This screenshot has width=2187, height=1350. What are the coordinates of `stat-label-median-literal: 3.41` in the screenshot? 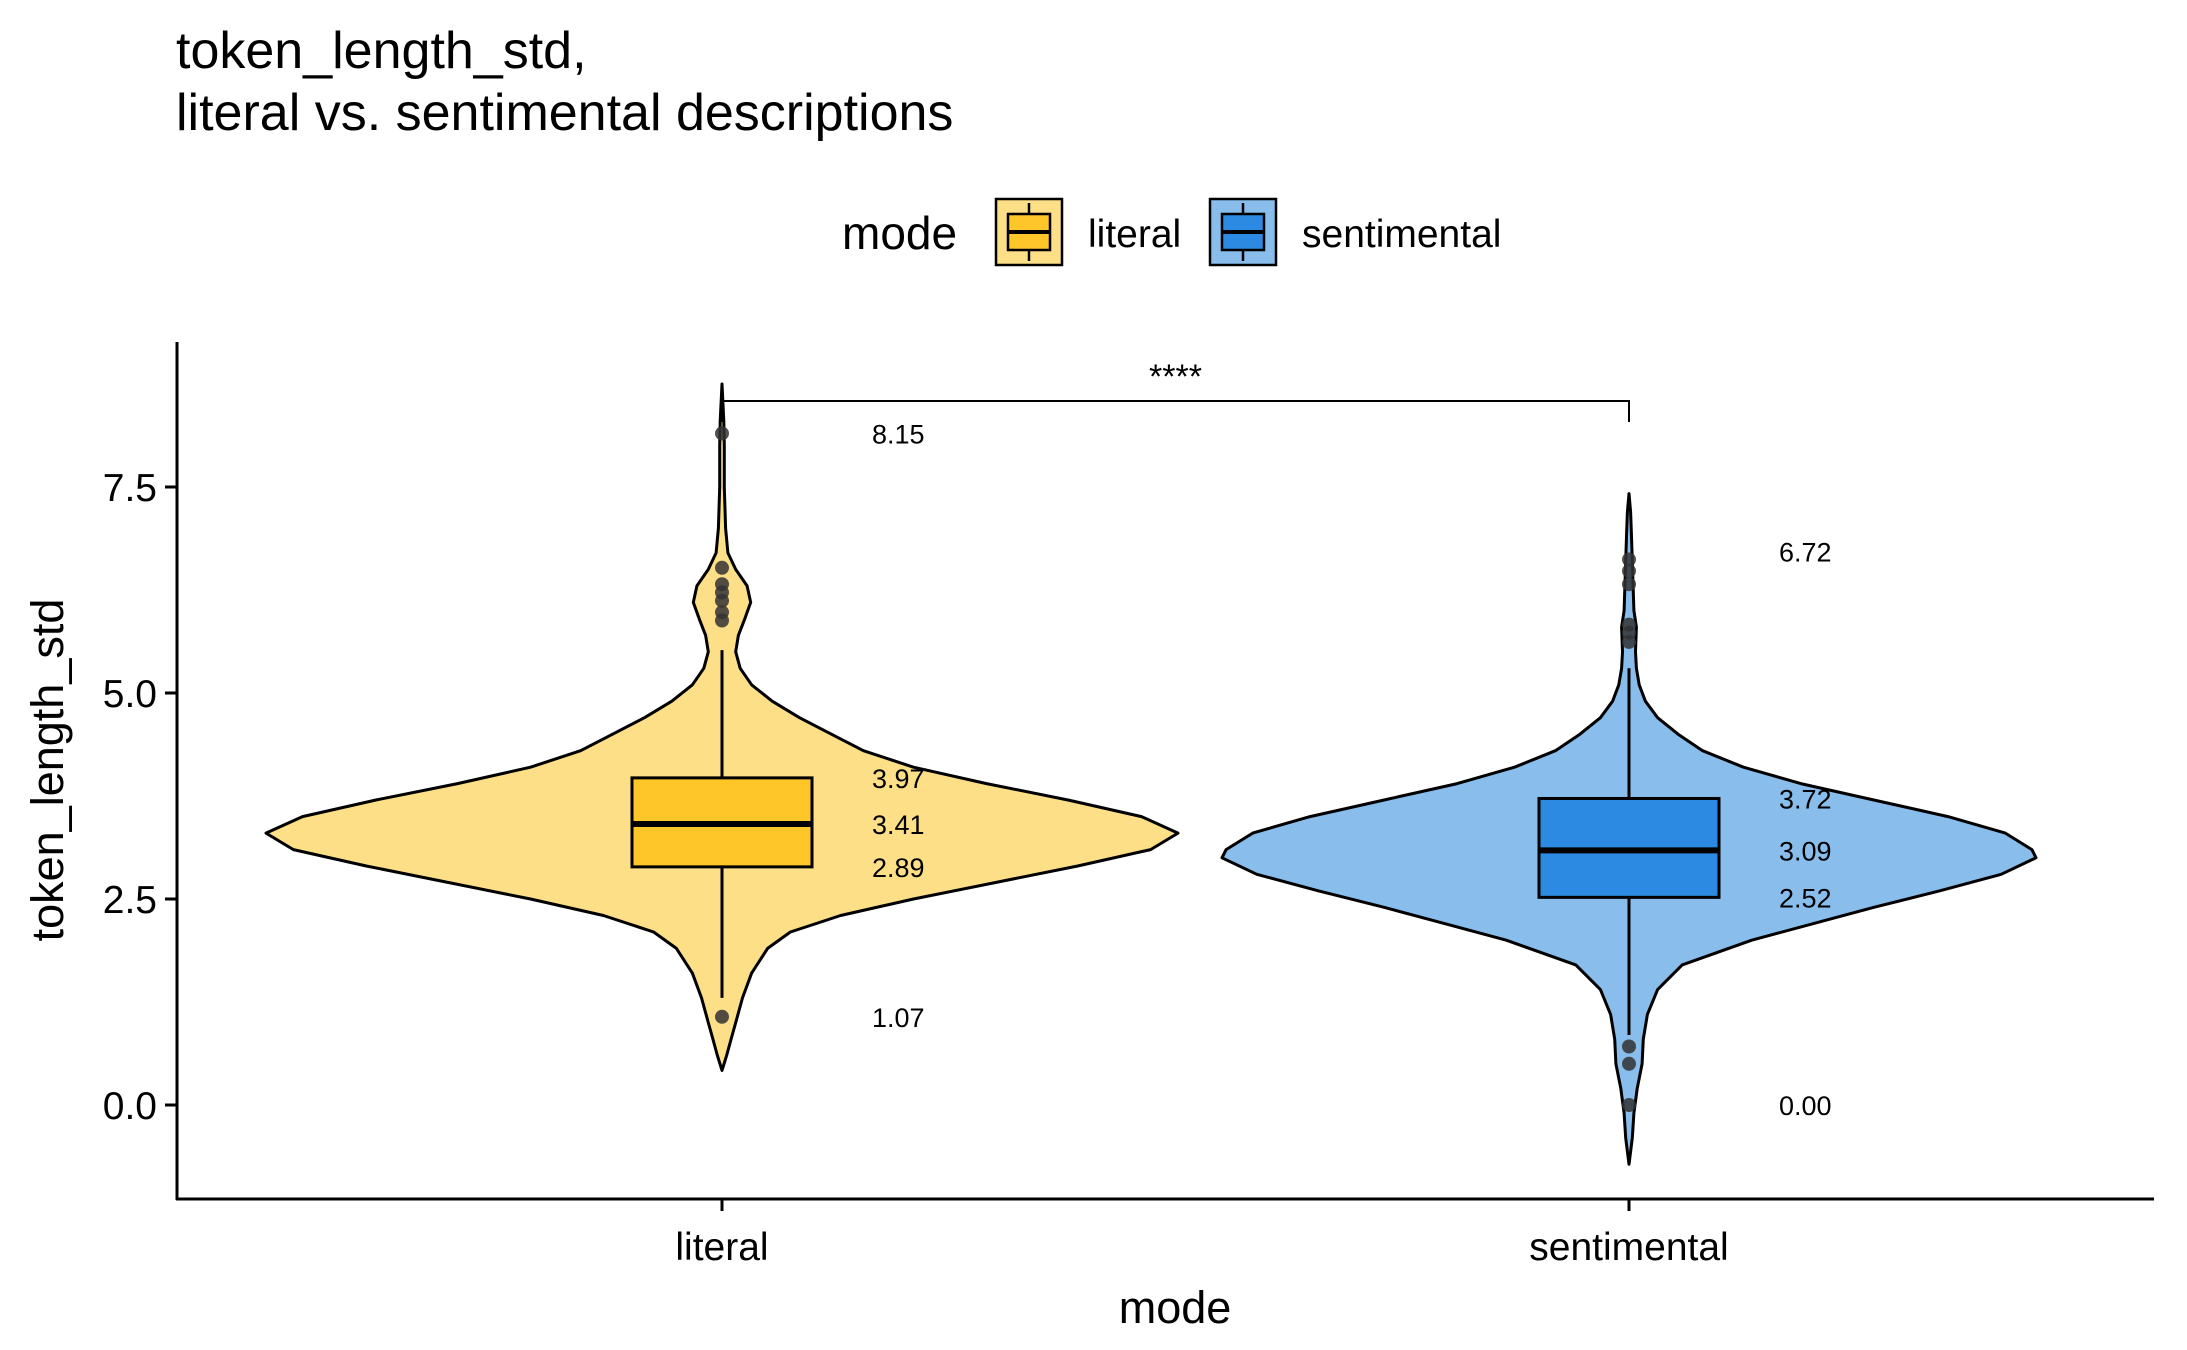 It's located at (898, 825).